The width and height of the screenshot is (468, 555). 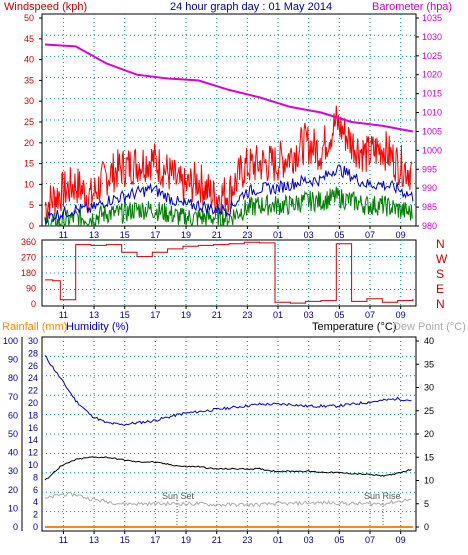 I want to click on humidity-inner-tick-label: 2, so click(x=35, y=515).